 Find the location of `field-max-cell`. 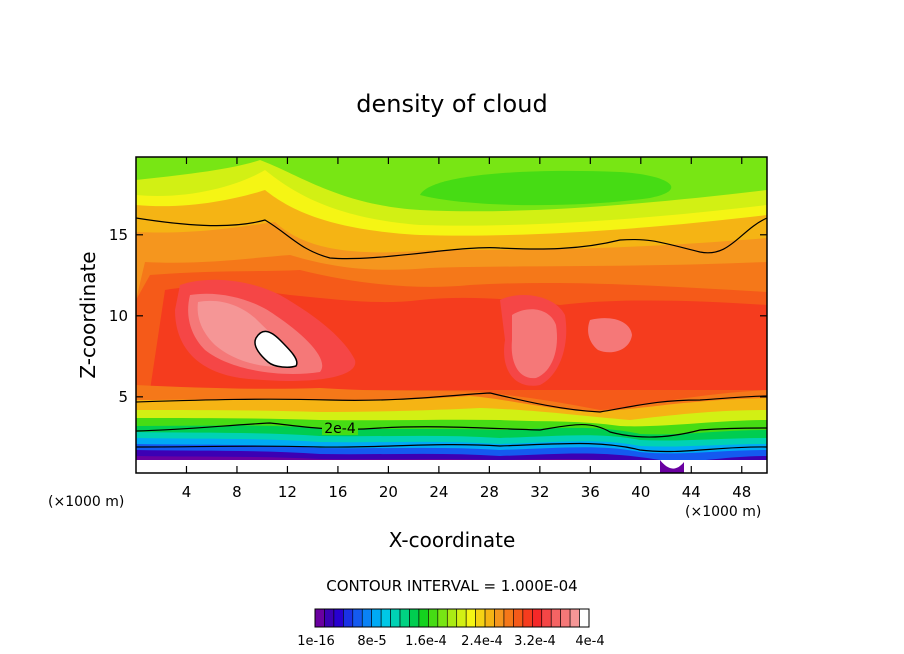

field-max-cell is located at coordinates (276, 349).